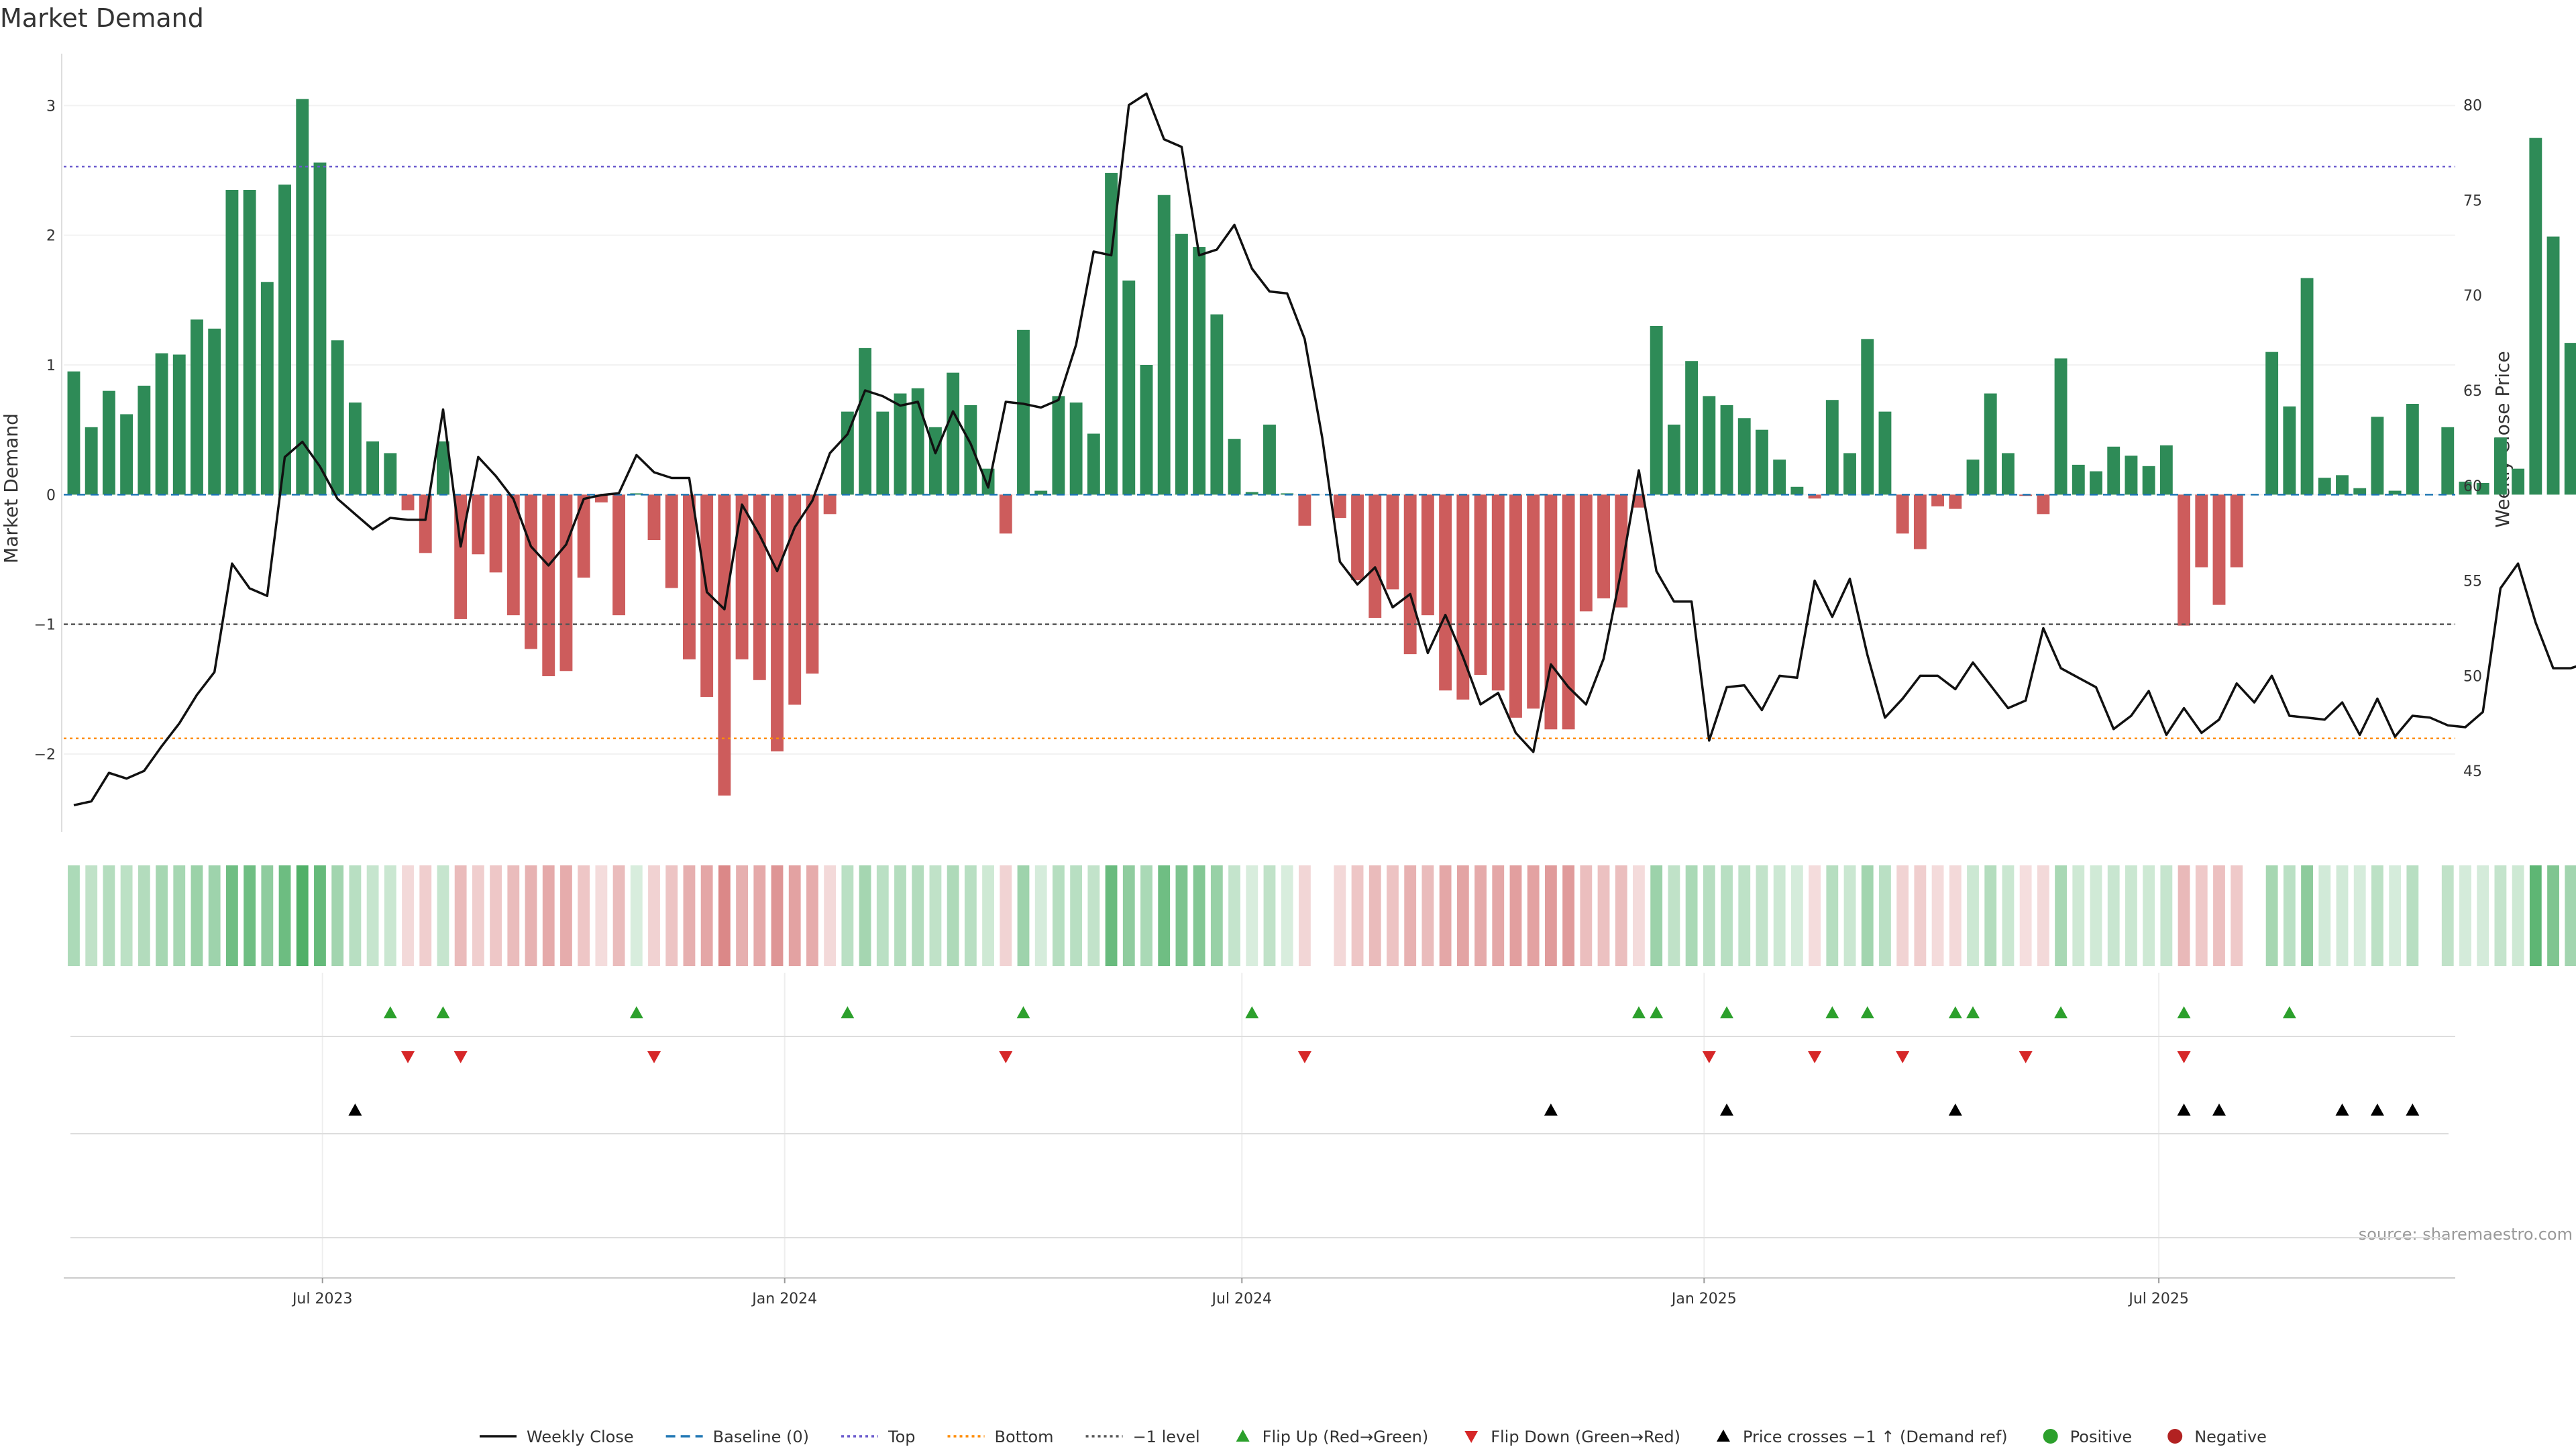  Describe the element at coordinates (2472, 106) in the screenshot. I see `y-tick-label-right: 80` at that location.